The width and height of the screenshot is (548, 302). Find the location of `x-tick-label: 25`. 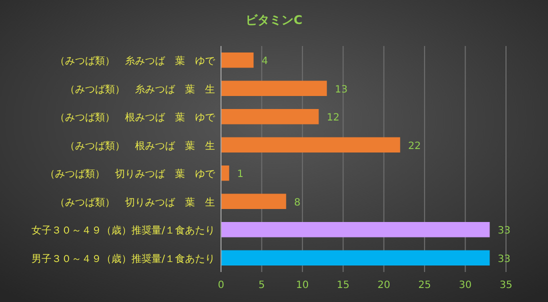

x-tick-label: 25 is located at coordinates (424, 285).